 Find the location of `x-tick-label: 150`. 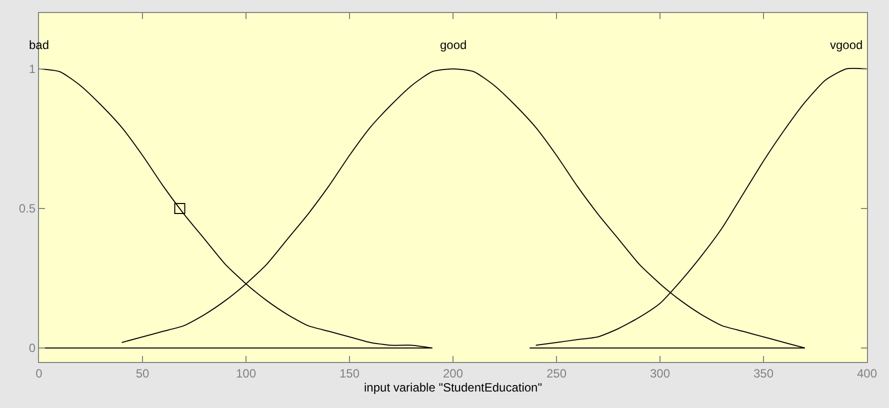

x-tick-label: 150 is located at coordinates (349, 373).